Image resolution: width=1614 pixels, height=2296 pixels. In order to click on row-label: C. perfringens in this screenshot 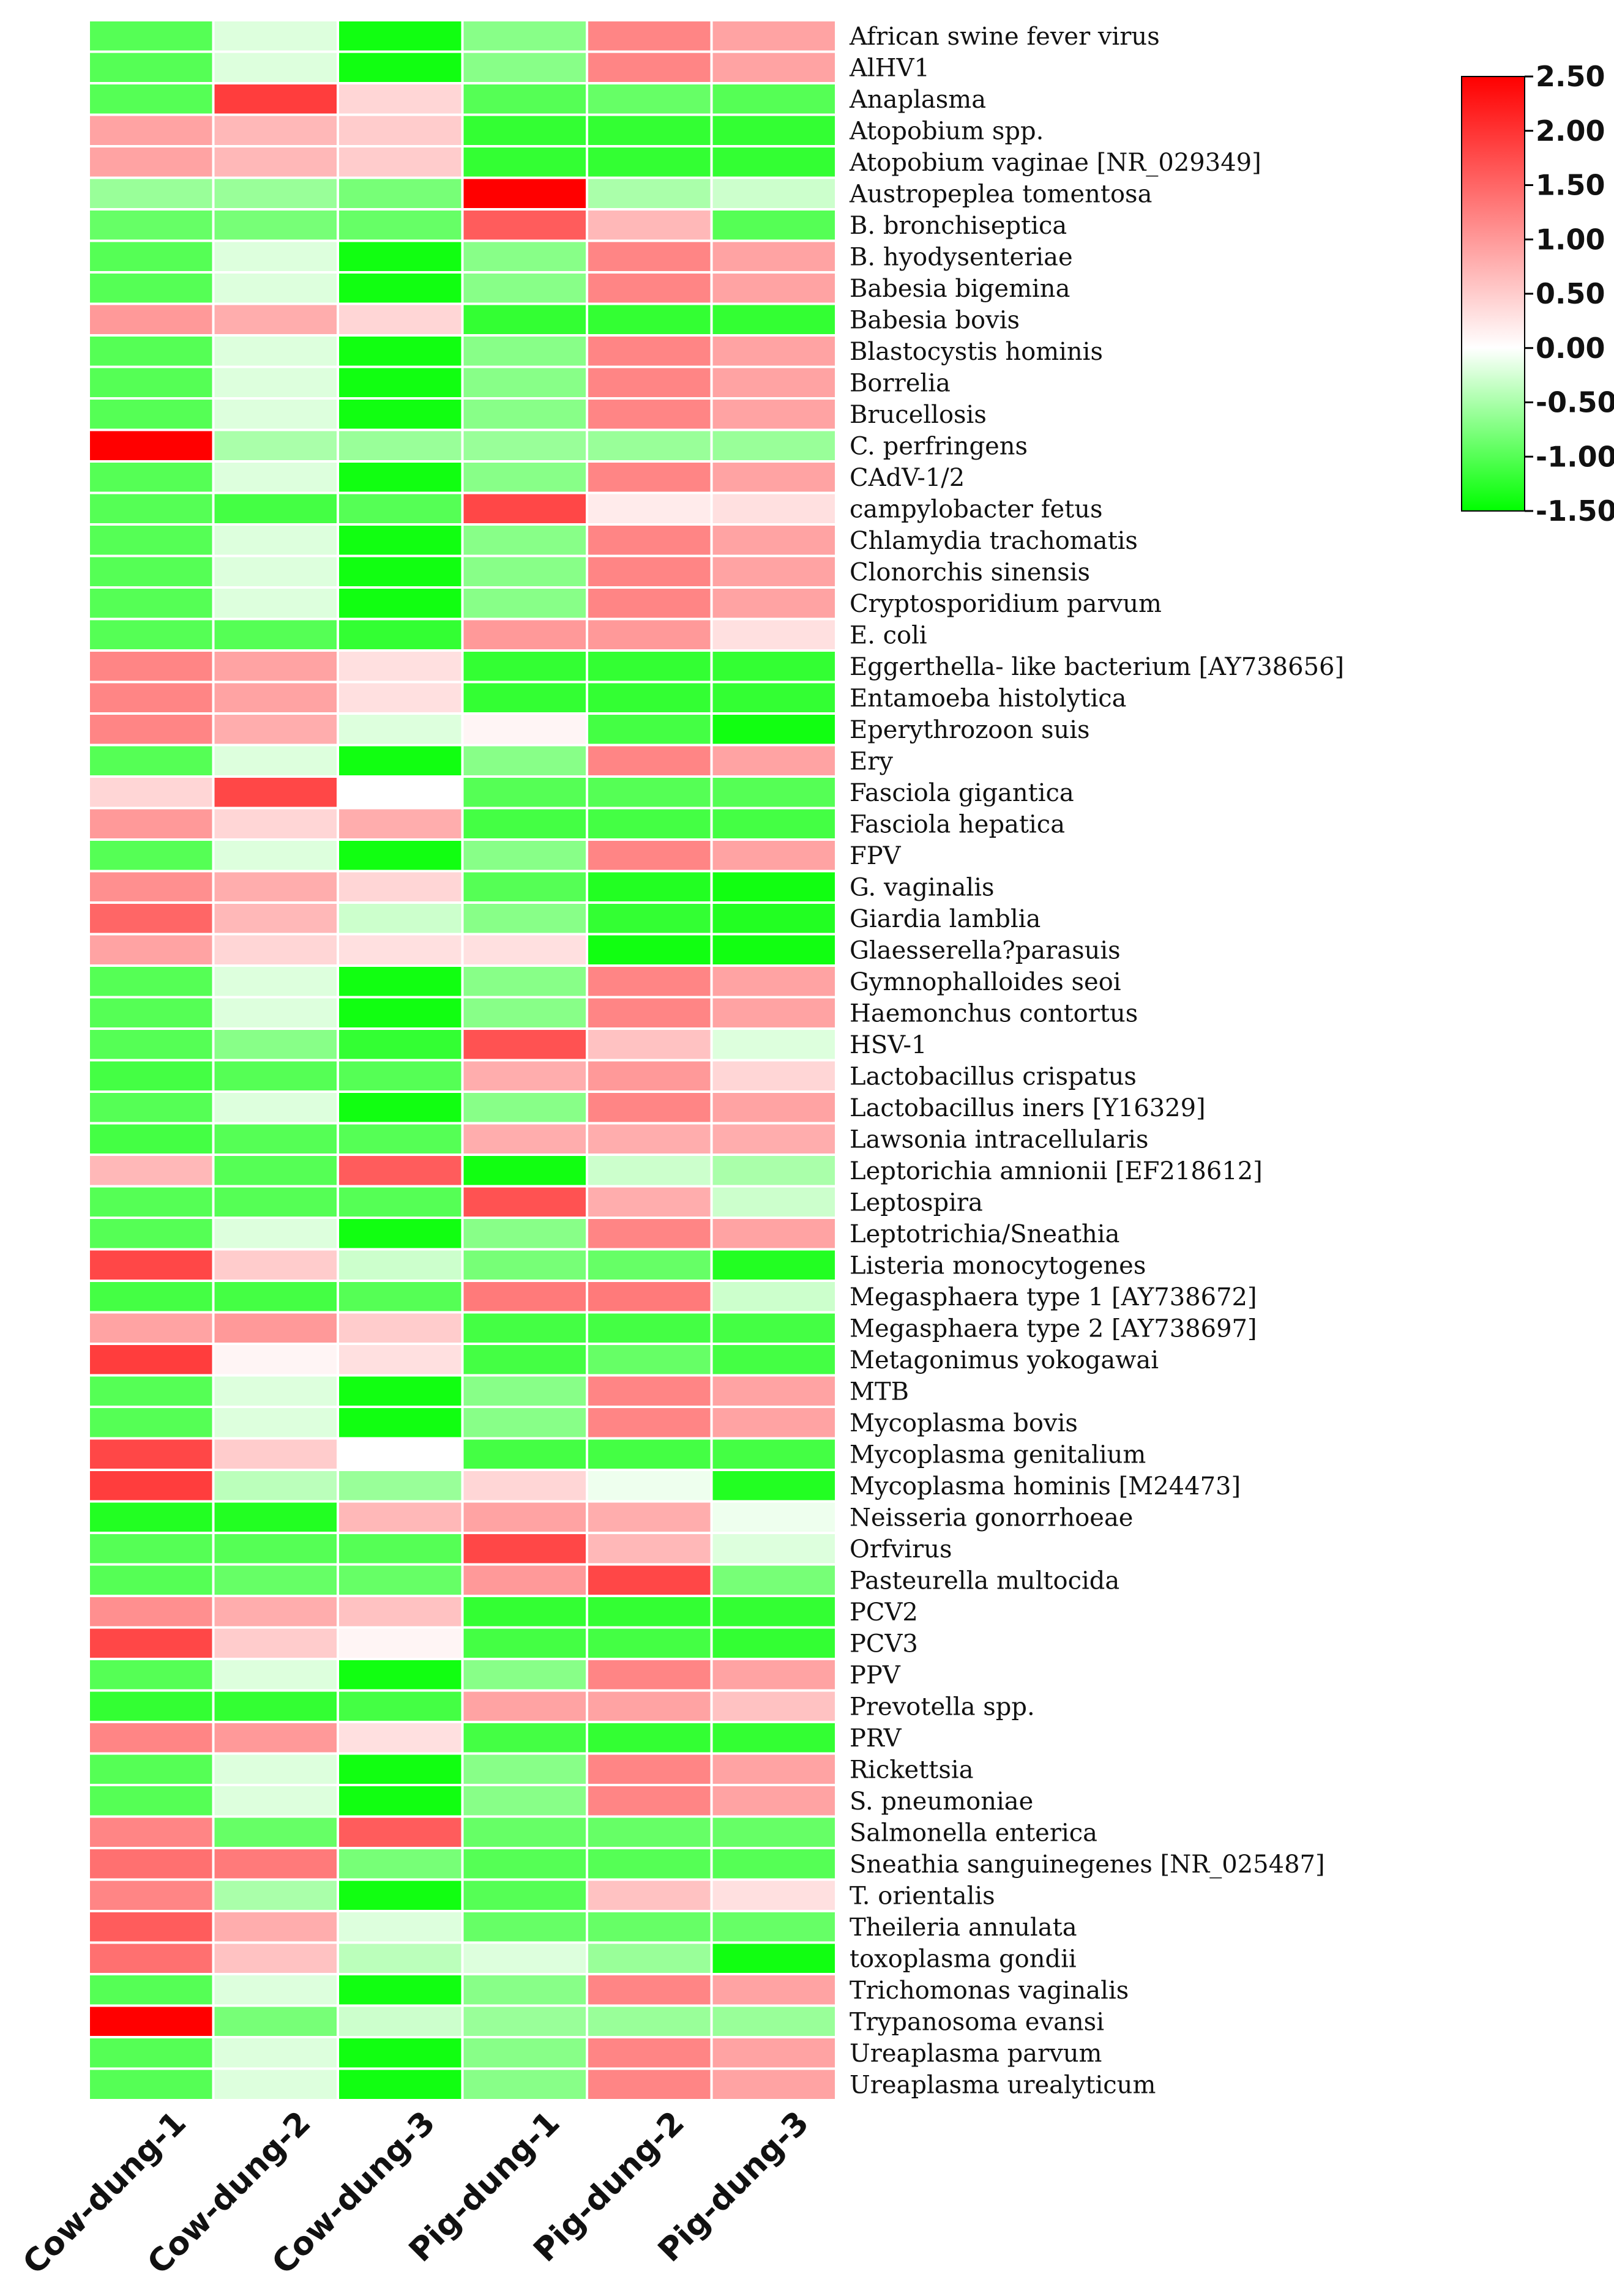, I will do `click(939, 446)`.